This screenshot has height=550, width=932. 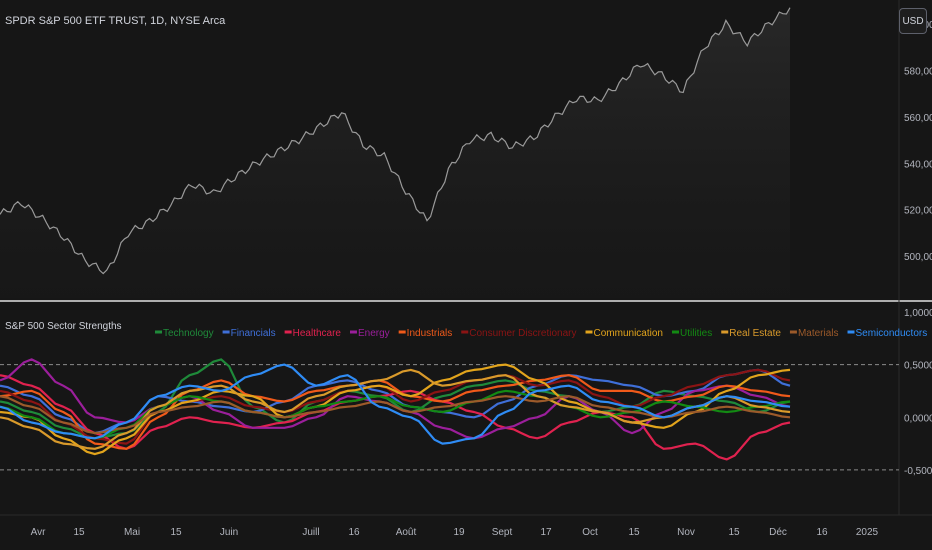 I want to click on legend-item-label: Industrials, so click(x=430, y=333).